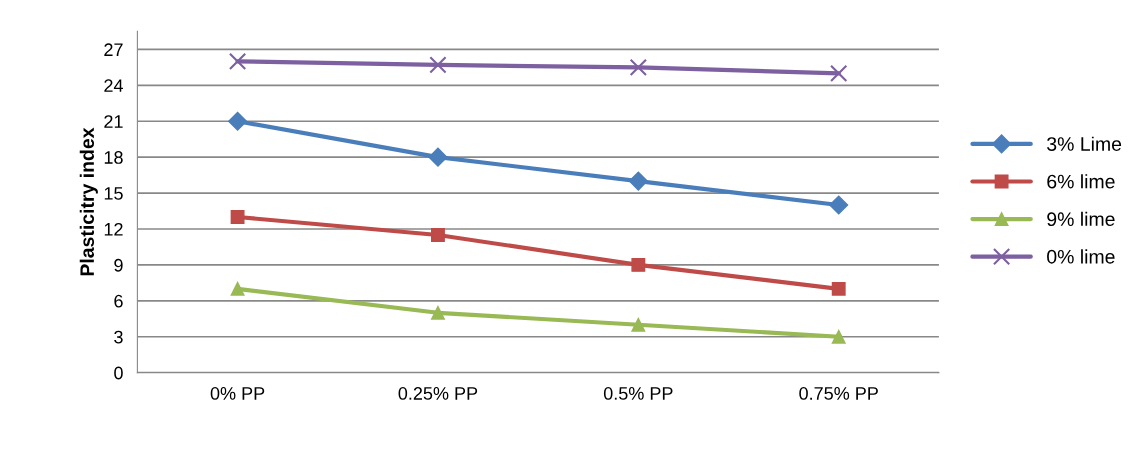  What do you see at coordinates (1081, 219) in the screenshot?
I see `legend-label: 9% lime` at bounding box center [1081, 219].